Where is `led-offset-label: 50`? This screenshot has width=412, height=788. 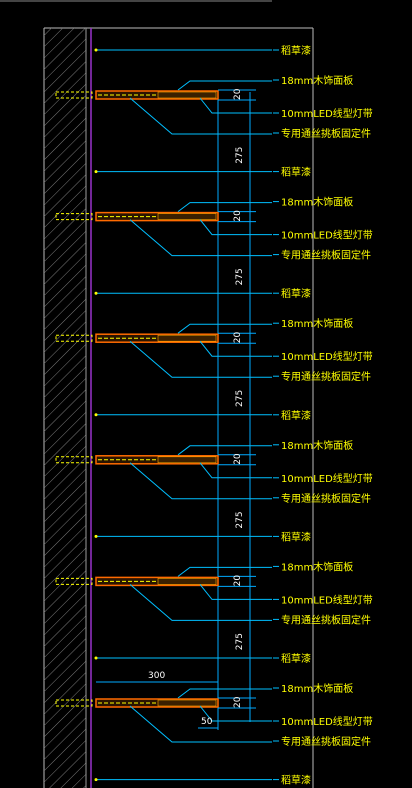 led-offset-label: 50 is located at coordinates (207, 722).